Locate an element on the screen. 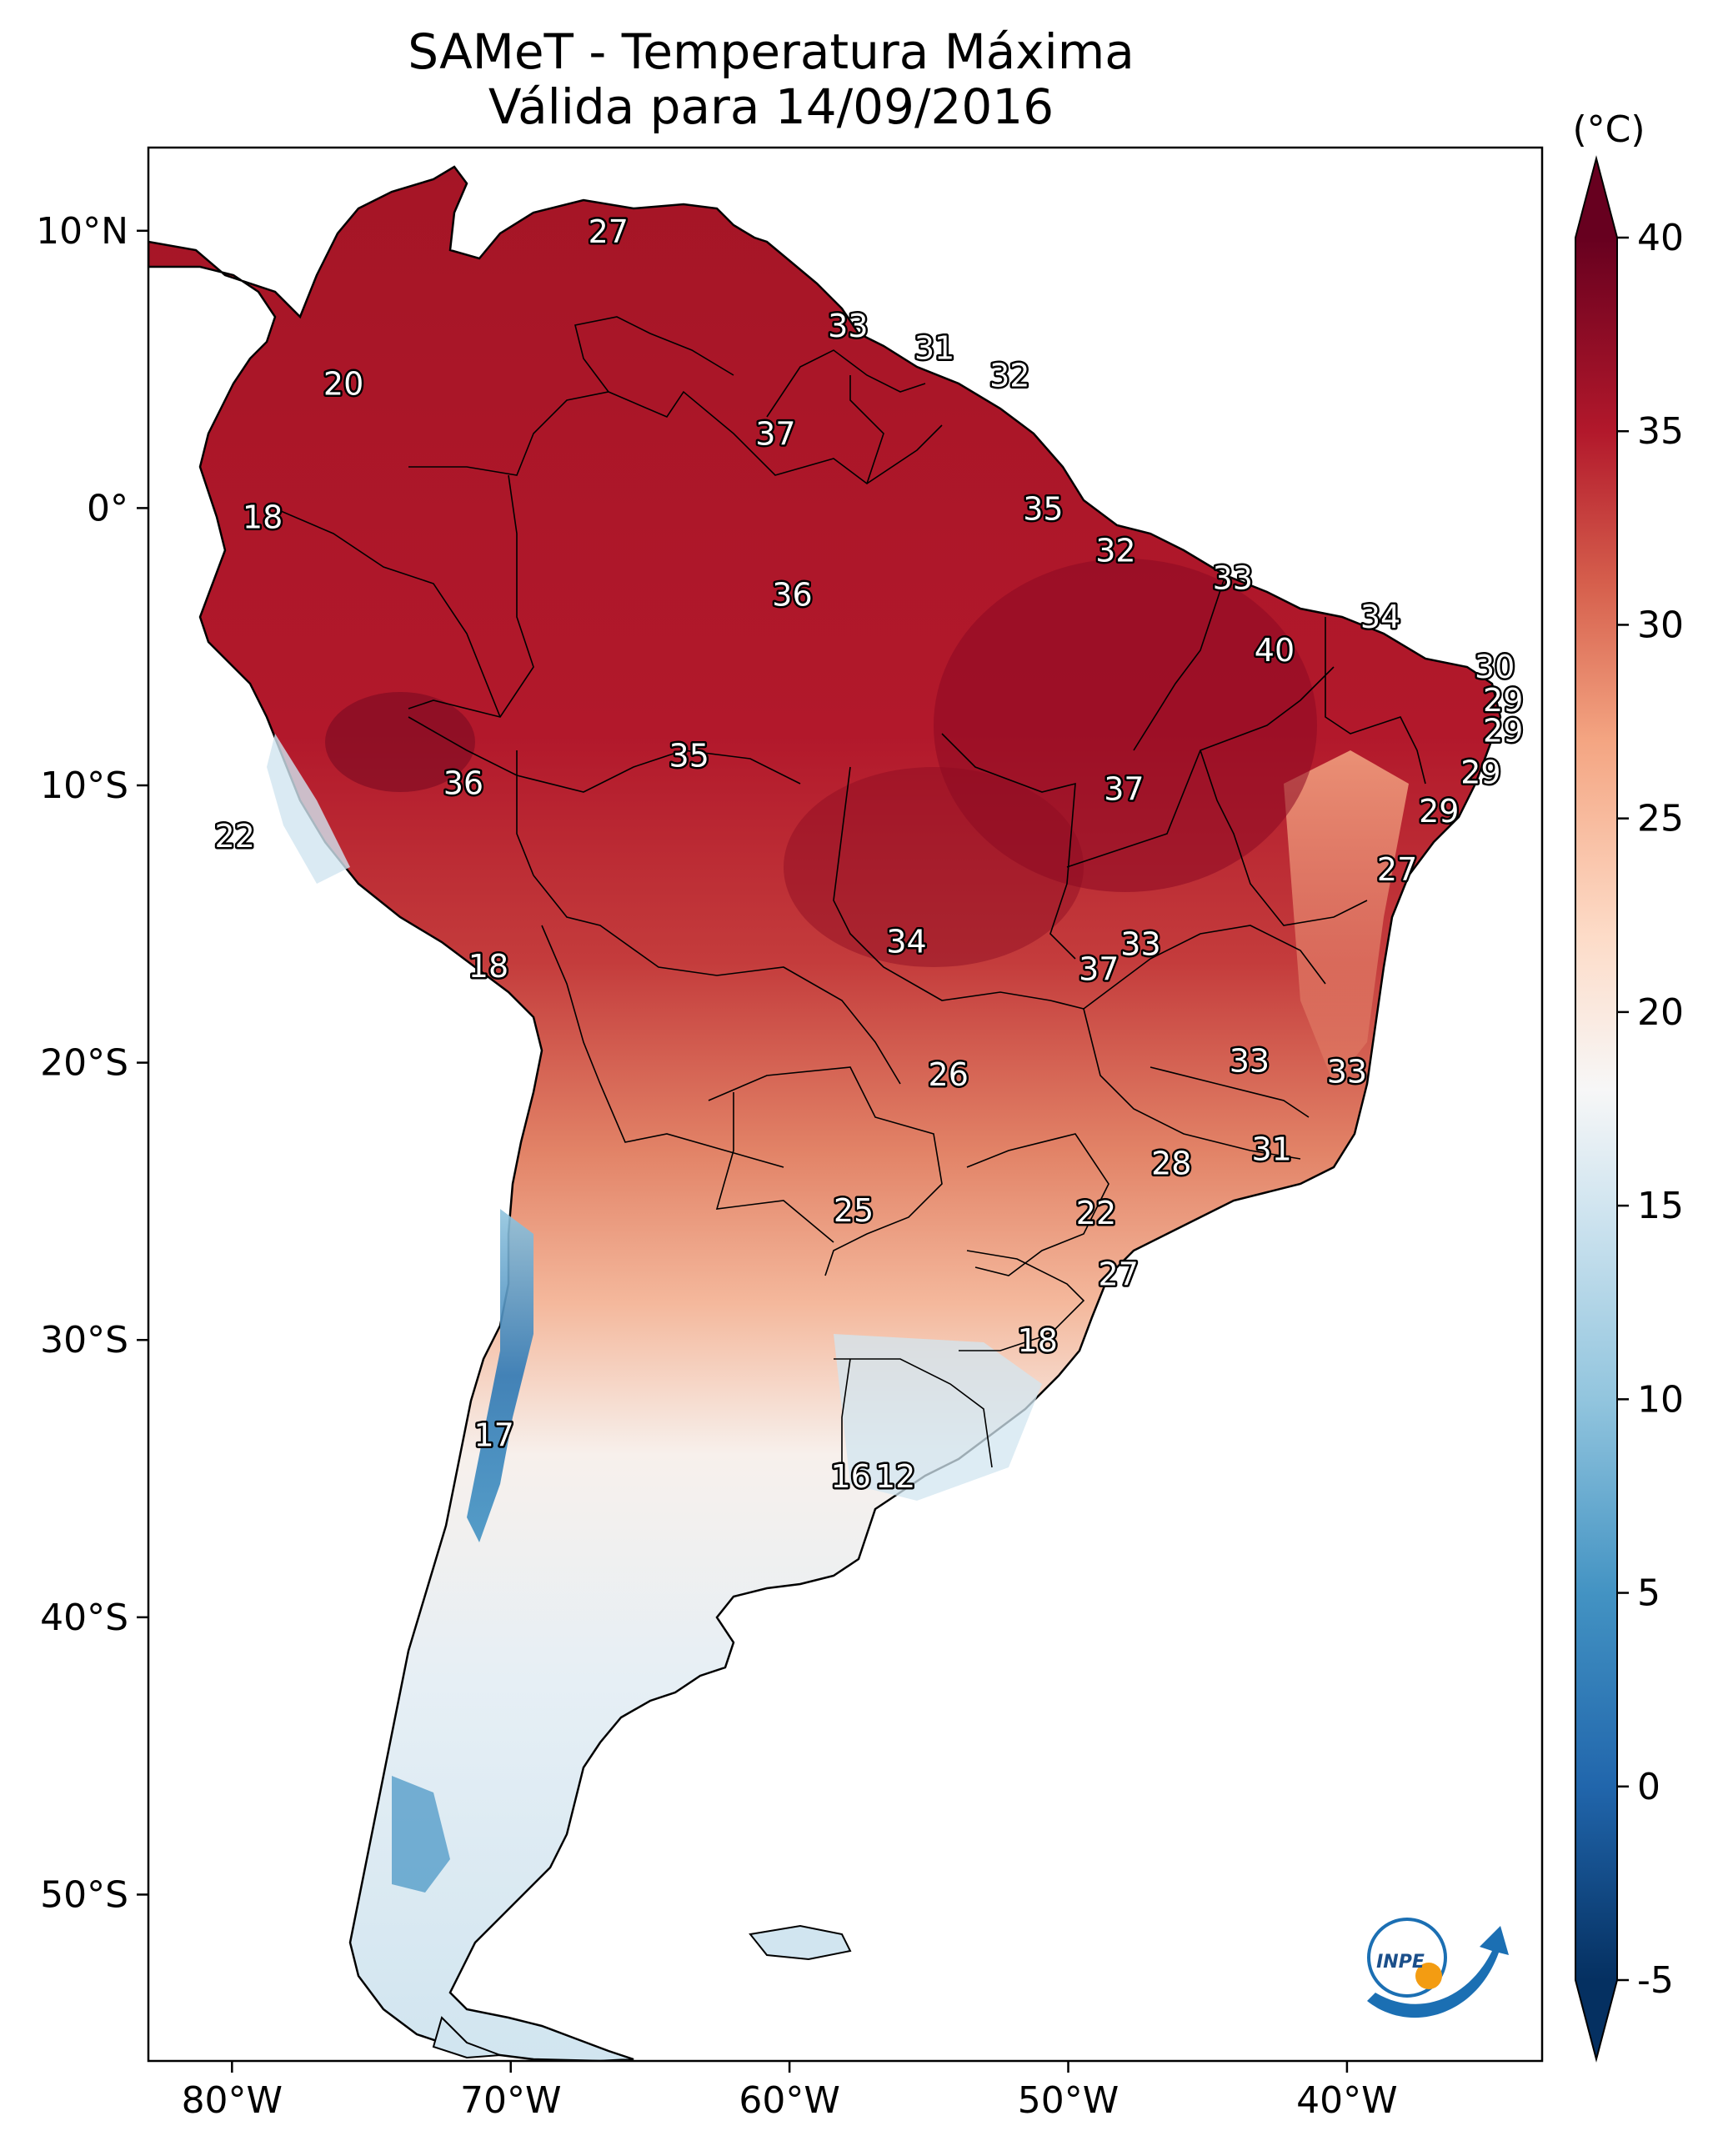 This screenshot has width=1723, height=2156. lat-tick-label: 20°S is located at coordinates (84, 1064).